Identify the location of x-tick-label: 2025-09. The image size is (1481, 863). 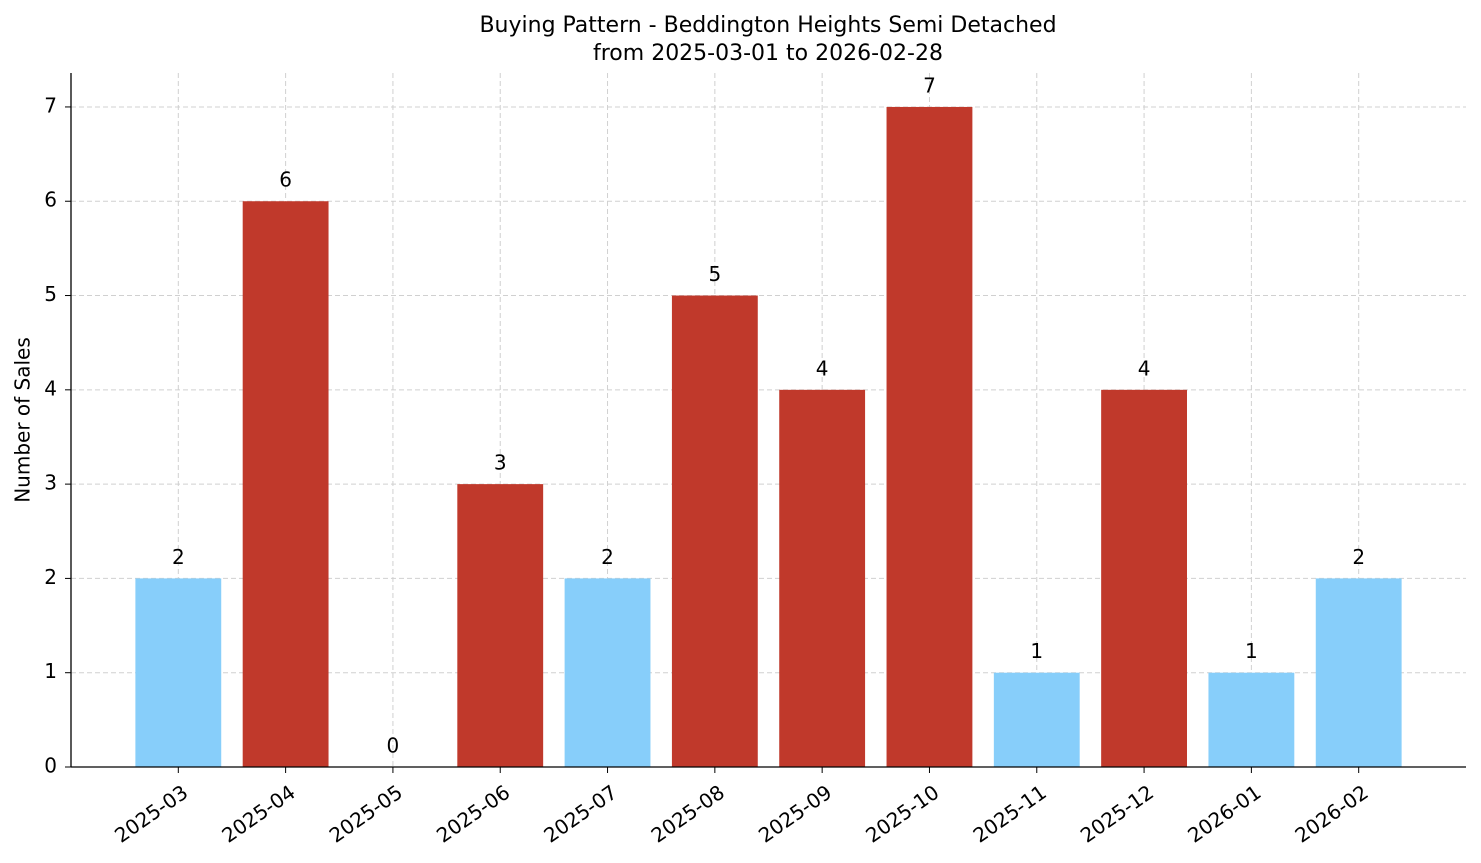
(795, 814).